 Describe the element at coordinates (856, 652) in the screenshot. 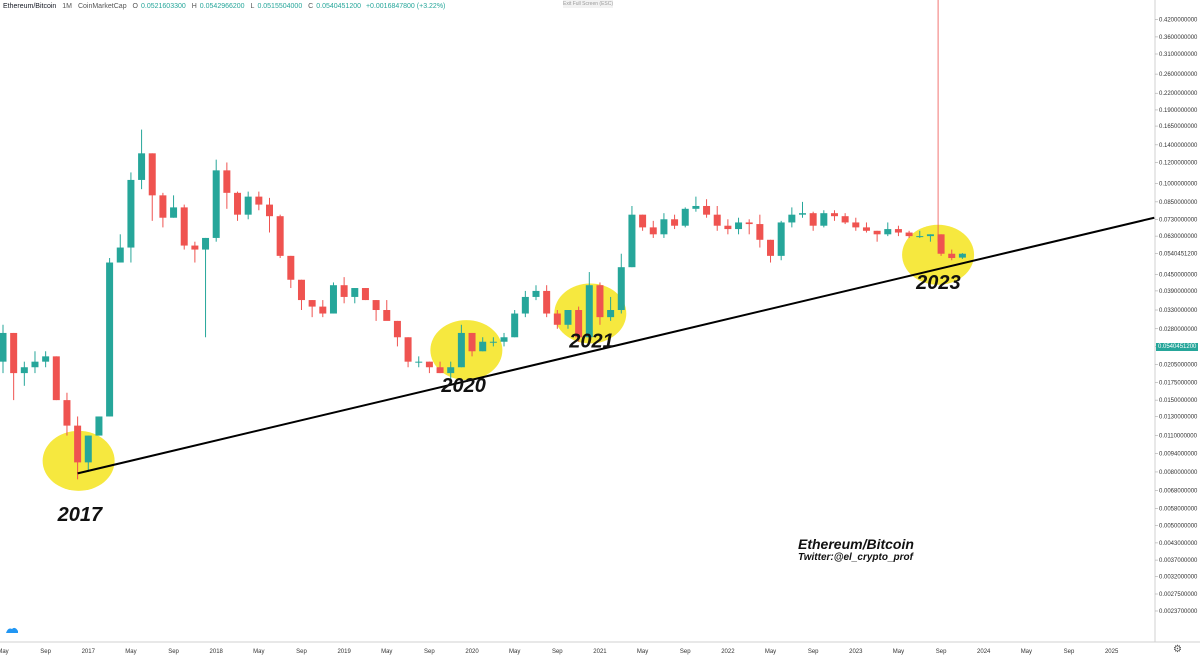

I see `x-tick-label: 2023` at that location.